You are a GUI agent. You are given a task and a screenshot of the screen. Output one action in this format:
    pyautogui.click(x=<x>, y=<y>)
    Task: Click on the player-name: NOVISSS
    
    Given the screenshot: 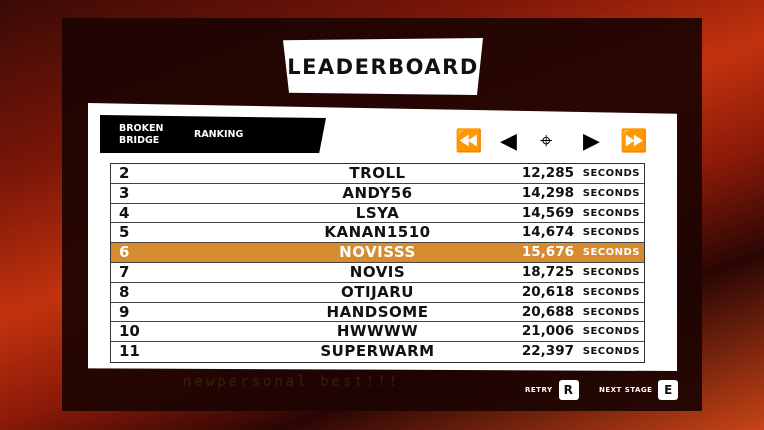 What is the action you would take?
    pyautogui.click(x=377, y=252)
    